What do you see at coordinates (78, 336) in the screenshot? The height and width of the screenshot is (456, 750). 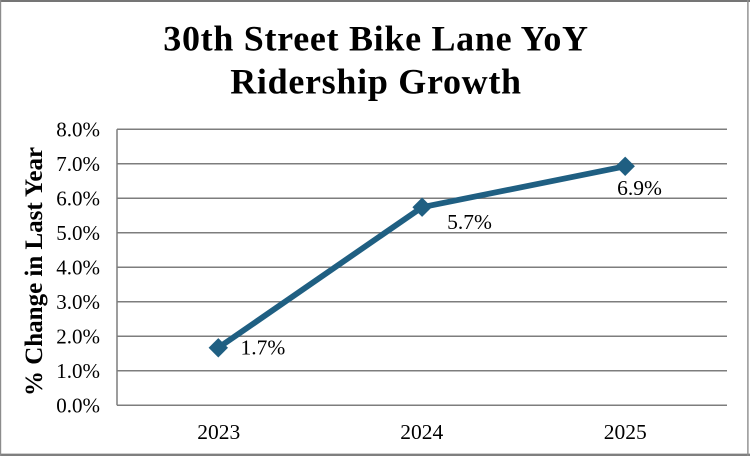 I see `svg-text: 2.0%` at bounding box center [78, 336].